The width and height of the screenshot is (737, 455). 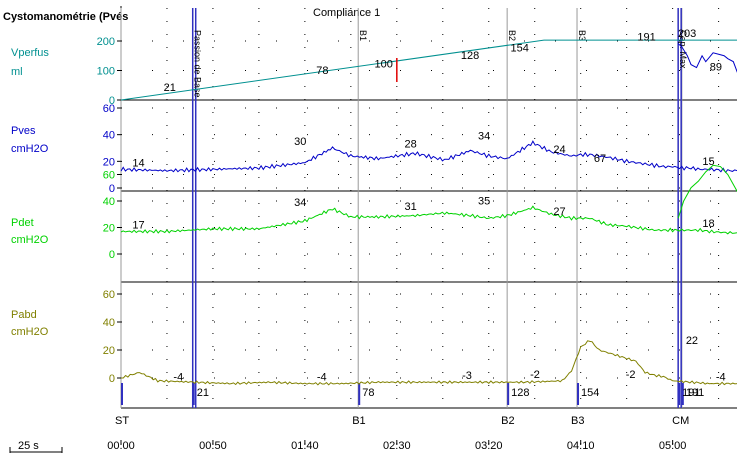 I want to click on panel-label: Pabd, so click(x=24, y=315).